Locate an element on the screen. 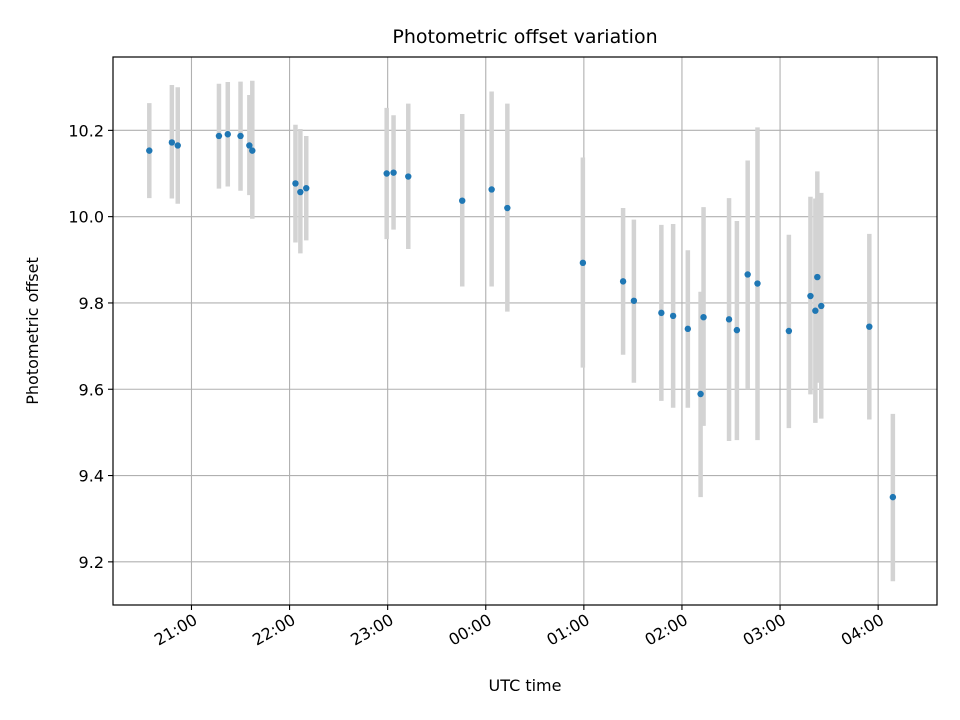 Image resolution: width=960 pixels, height=720 pixels. y-axis-title: Photometric offset is located at coordinates (32, 331).